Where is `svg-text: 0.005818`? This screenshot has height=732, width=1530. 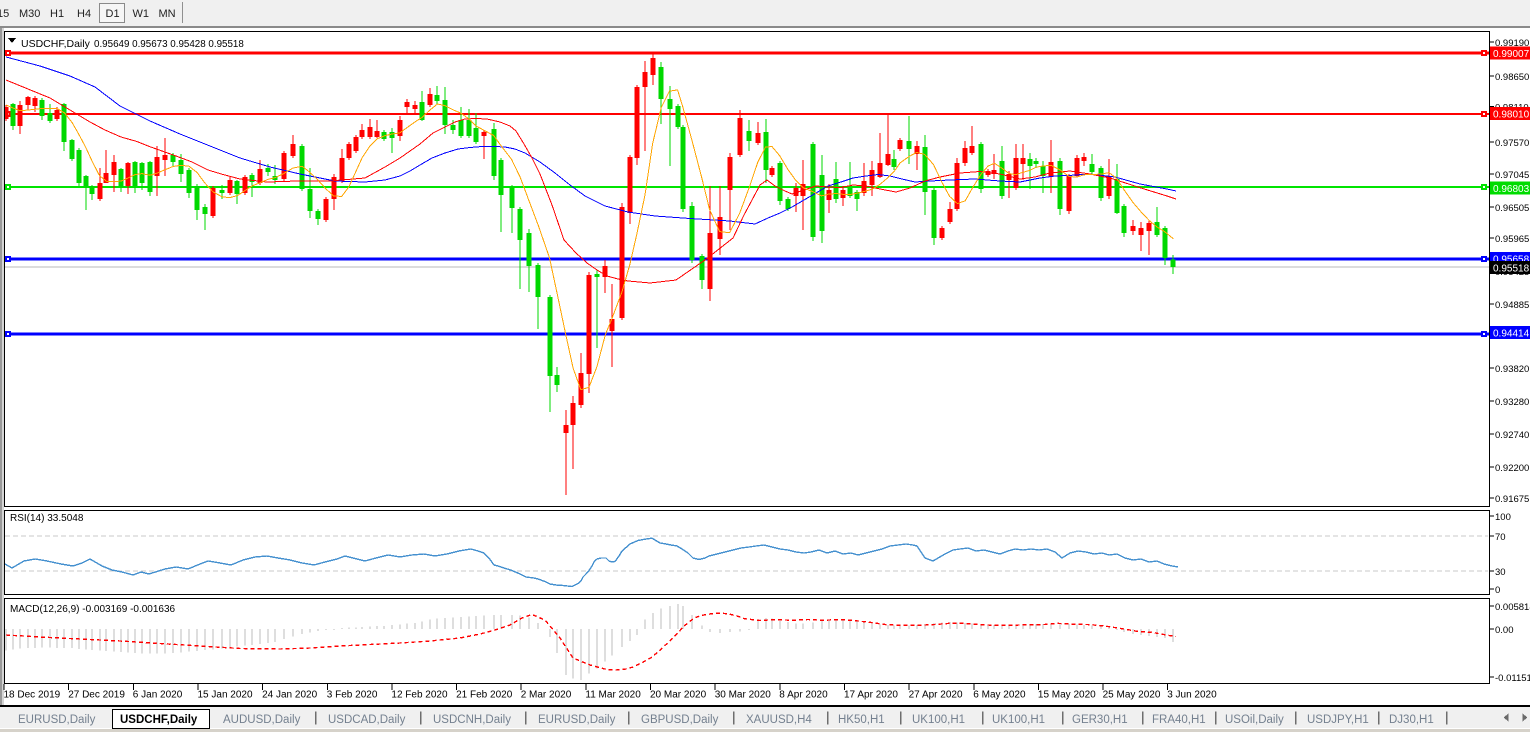
svg-text: 0.005818 is located at coordinates (1512, 607).